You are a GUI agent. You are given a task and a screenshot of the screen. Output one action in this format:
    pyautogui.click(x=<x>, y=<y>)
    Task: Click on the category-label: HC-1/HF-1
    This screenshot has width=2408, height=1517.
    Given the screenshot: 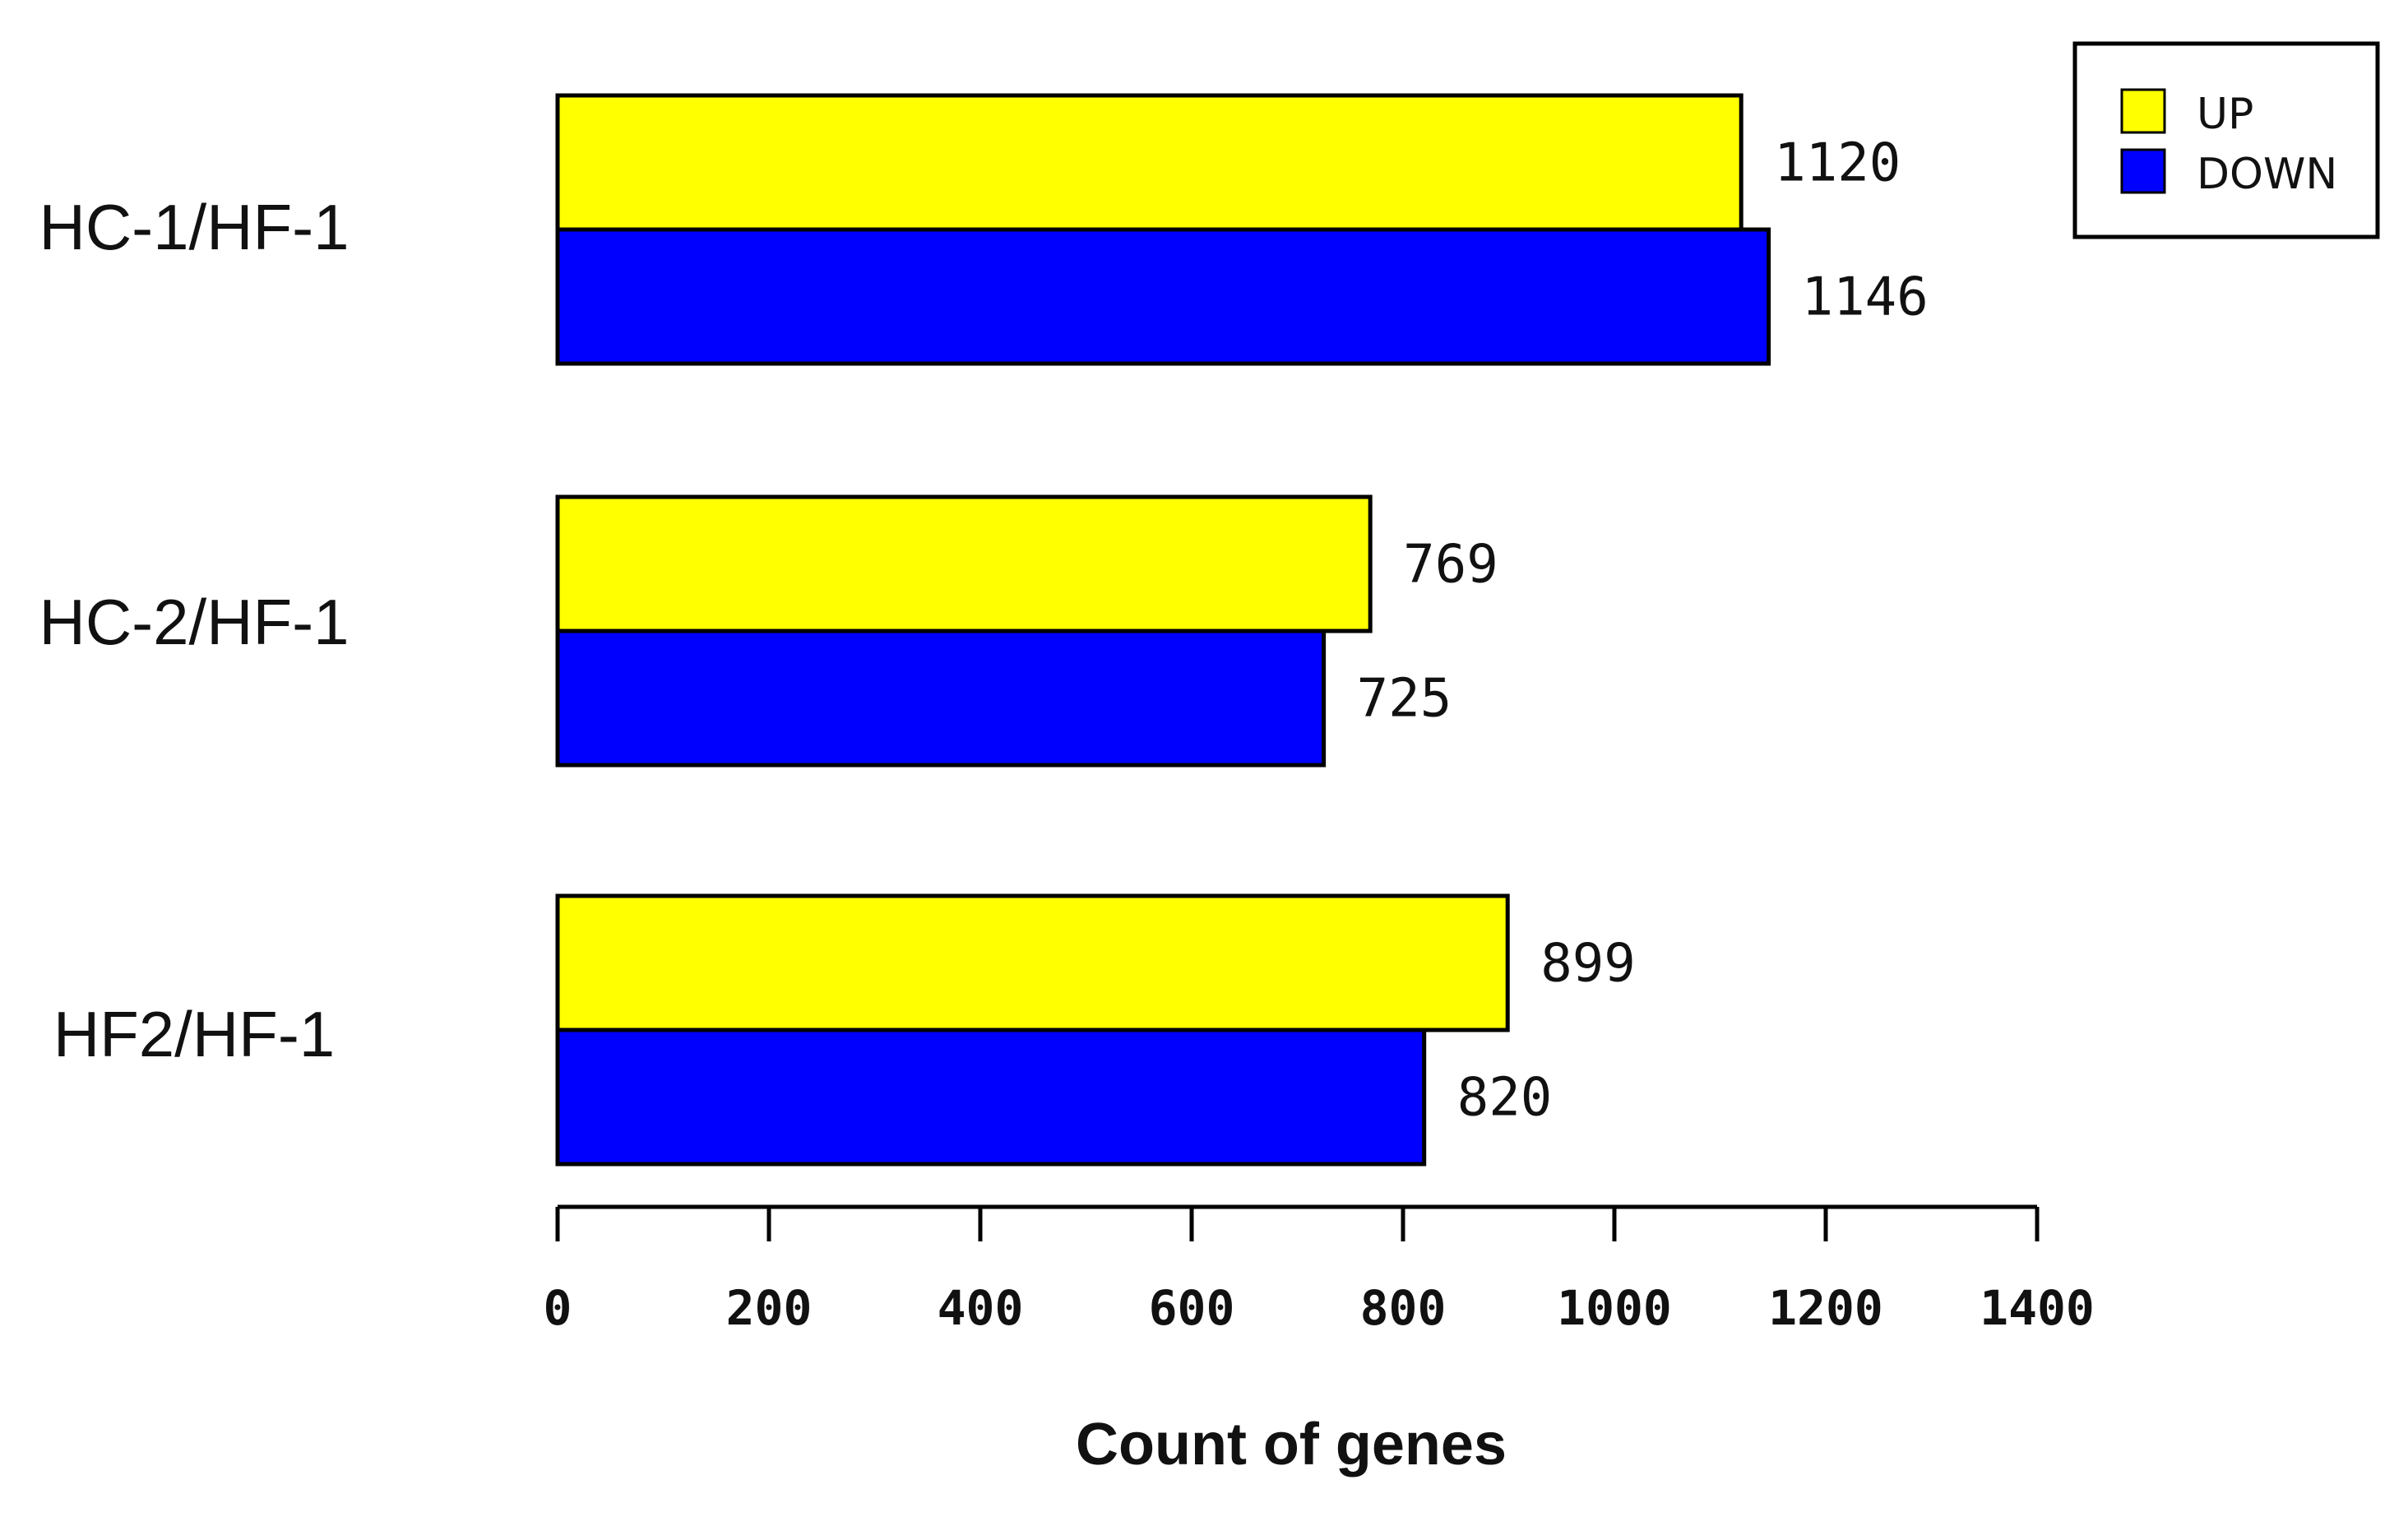 What is the action you would take?
    pyautogui.click(x=194, y=227)
    